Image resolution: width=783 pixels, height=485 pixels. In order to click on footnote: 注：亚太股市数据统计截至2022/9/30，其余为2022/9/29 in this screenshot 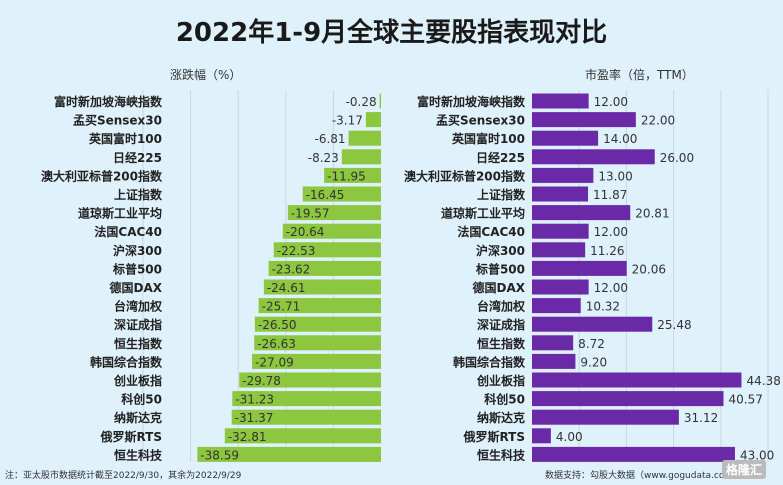, I will do `click(123, 476)`.